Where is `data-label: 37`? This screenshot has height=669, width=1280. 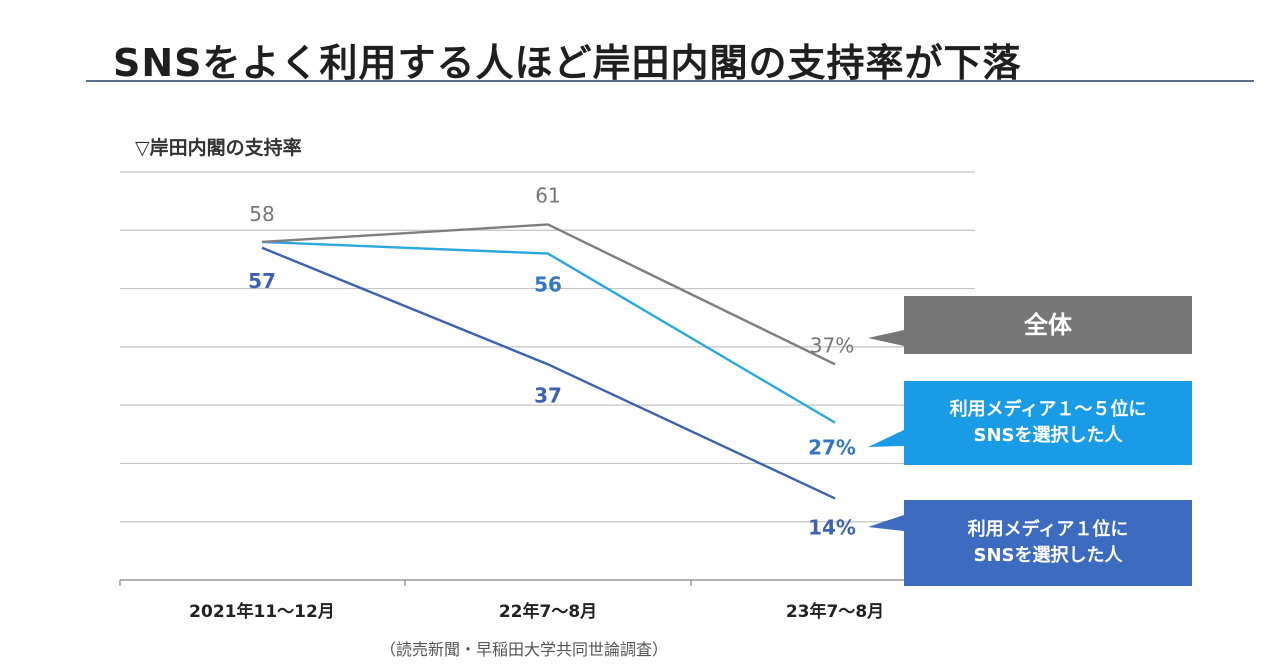 data-label: 37 is located at coordinates (548, 395).